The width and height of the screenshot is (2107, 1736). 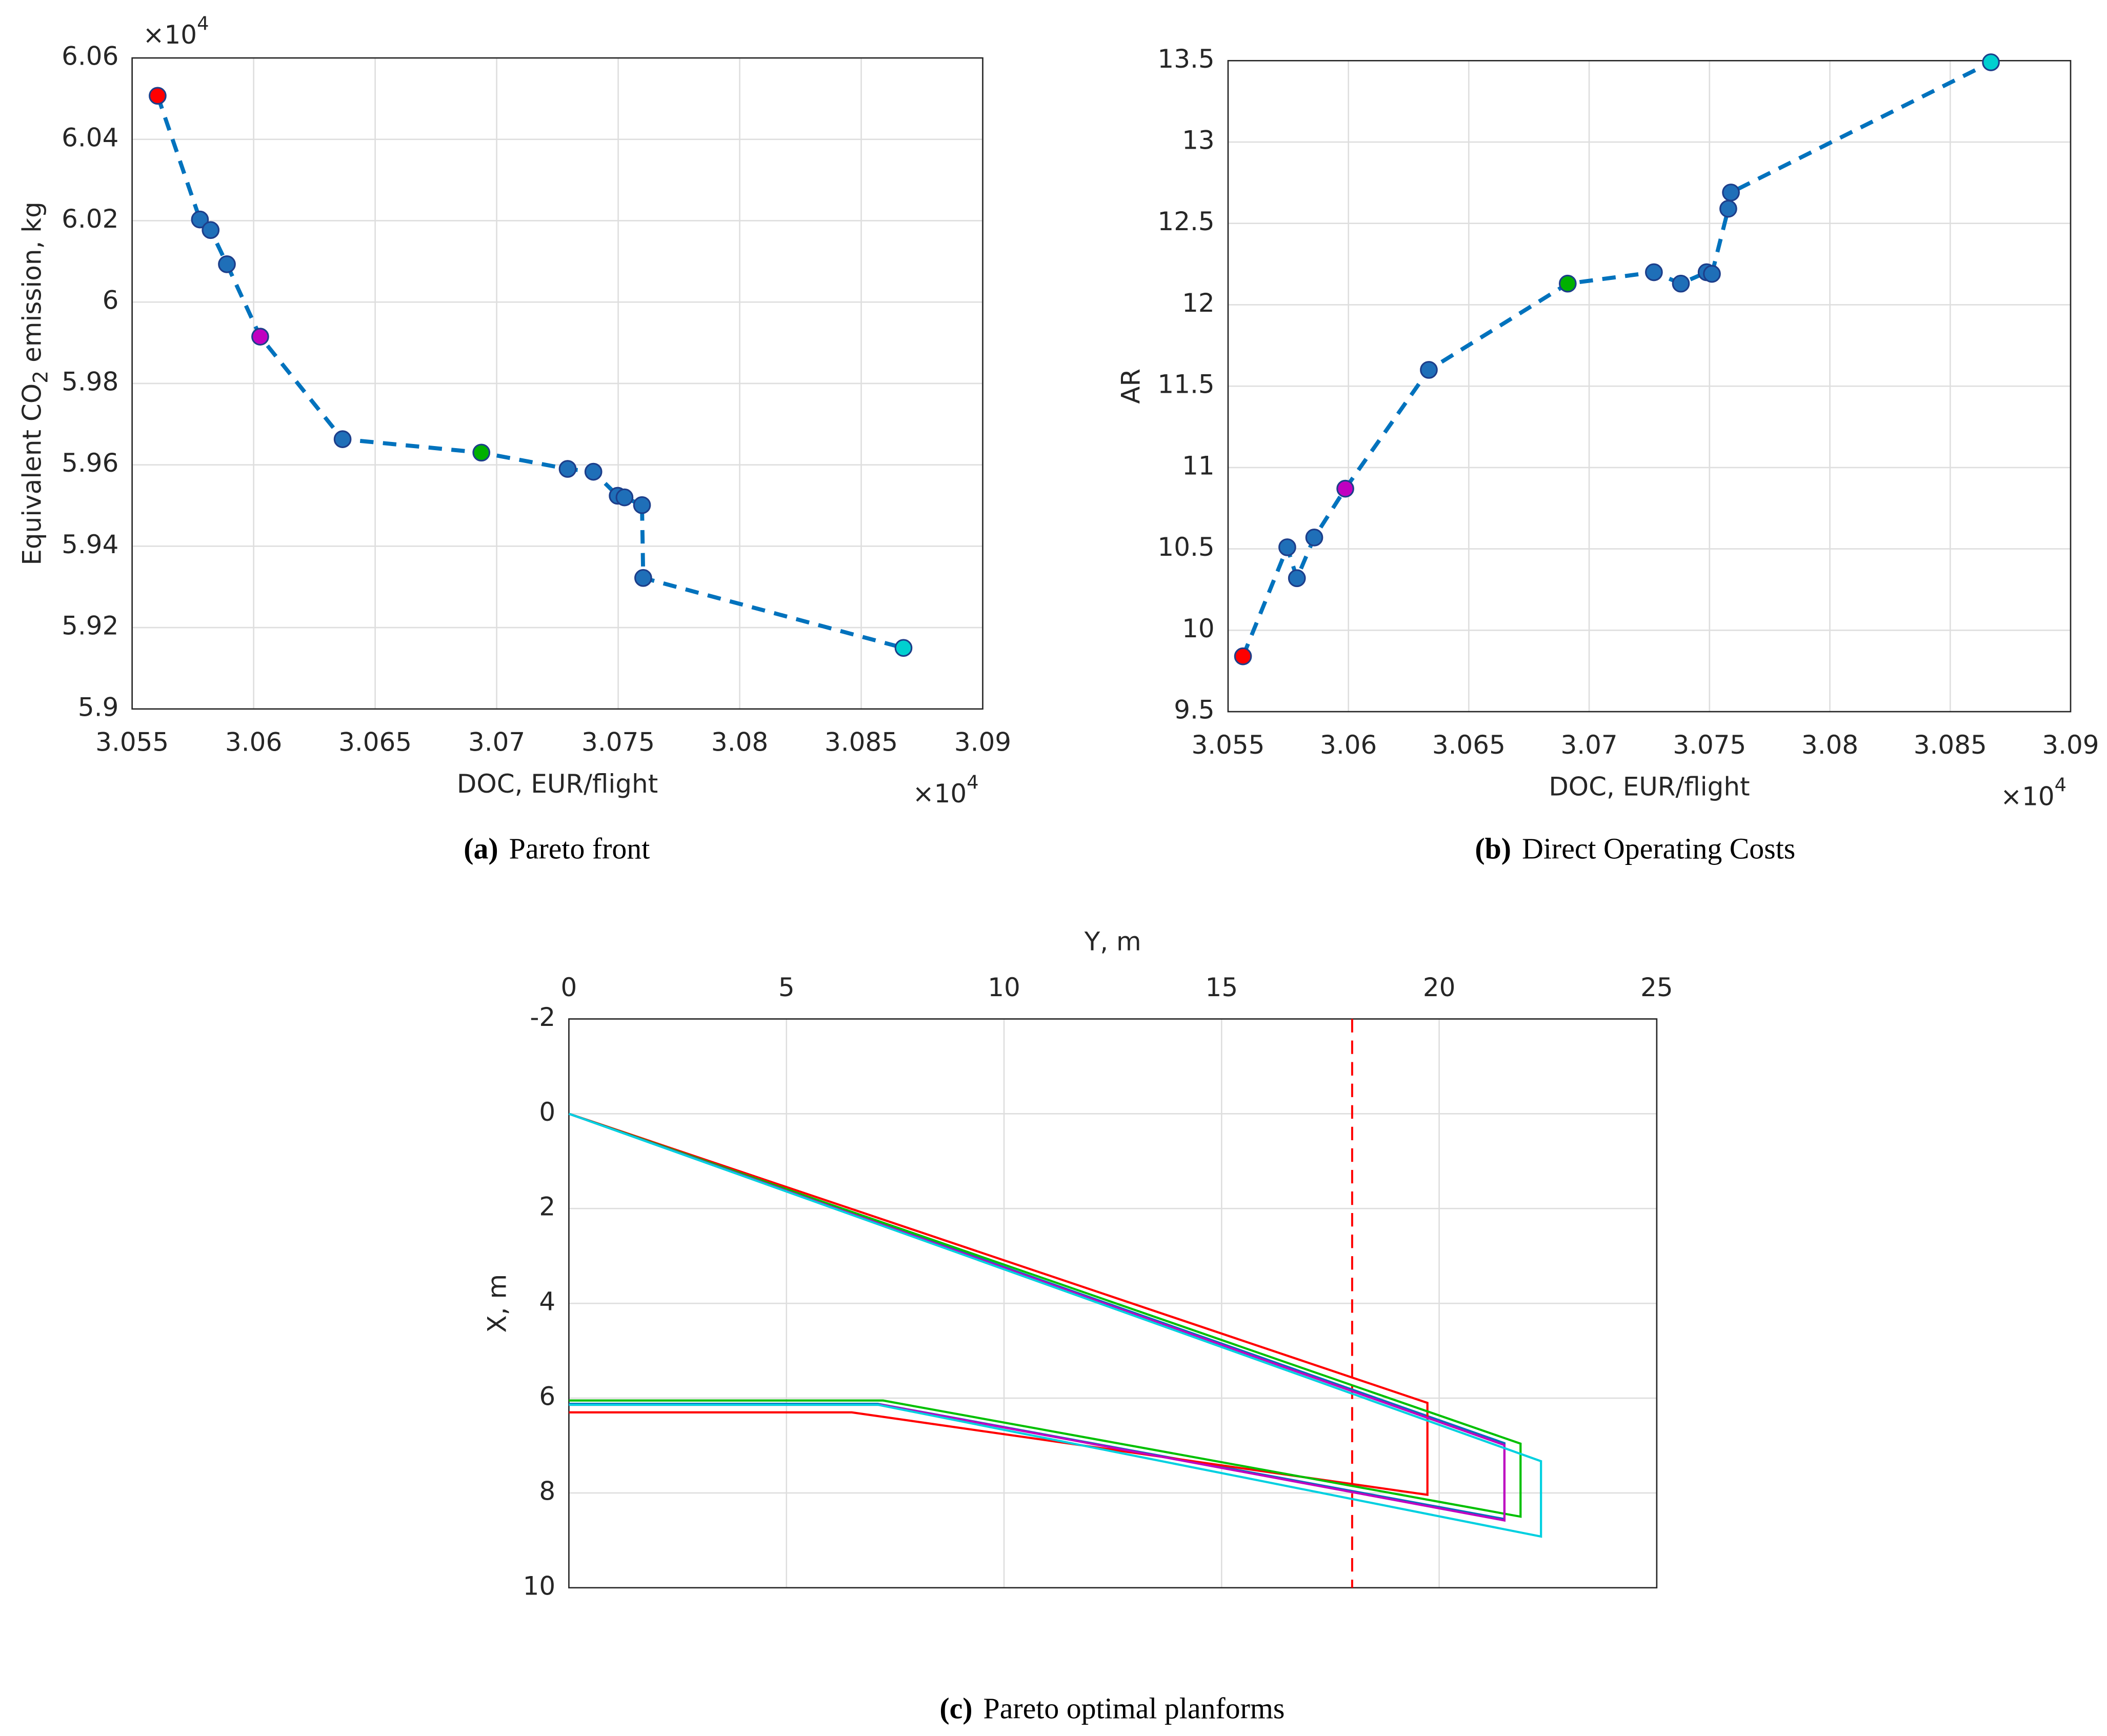 I want to click on caption: (b) Direct Operating Costs, so click(x=1635, y=849).